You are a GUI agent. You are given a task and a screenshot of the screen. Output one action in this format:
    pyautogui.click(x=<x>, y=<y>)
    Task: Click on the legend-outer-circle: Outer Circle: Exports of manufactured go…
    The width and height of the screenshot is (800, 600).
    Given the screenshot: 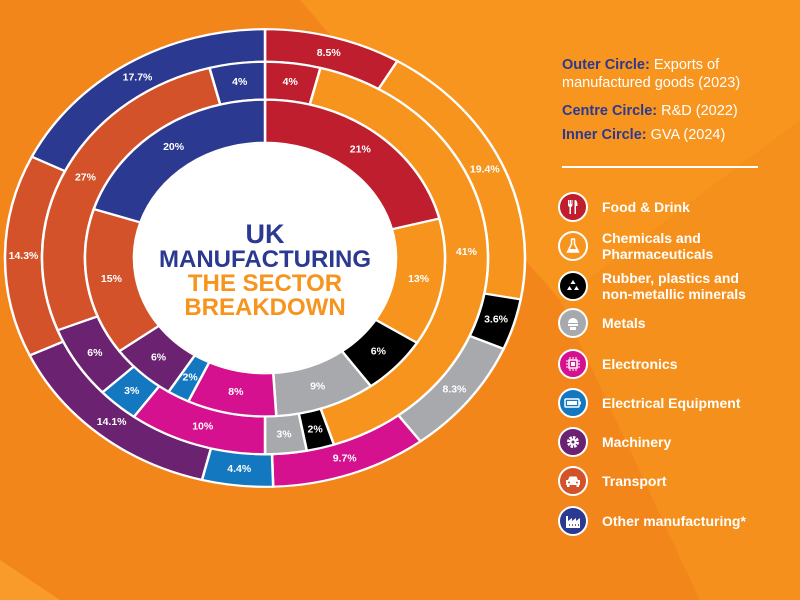 What is the action you would take?
    pyautogui.click(x=667, y=74)
    